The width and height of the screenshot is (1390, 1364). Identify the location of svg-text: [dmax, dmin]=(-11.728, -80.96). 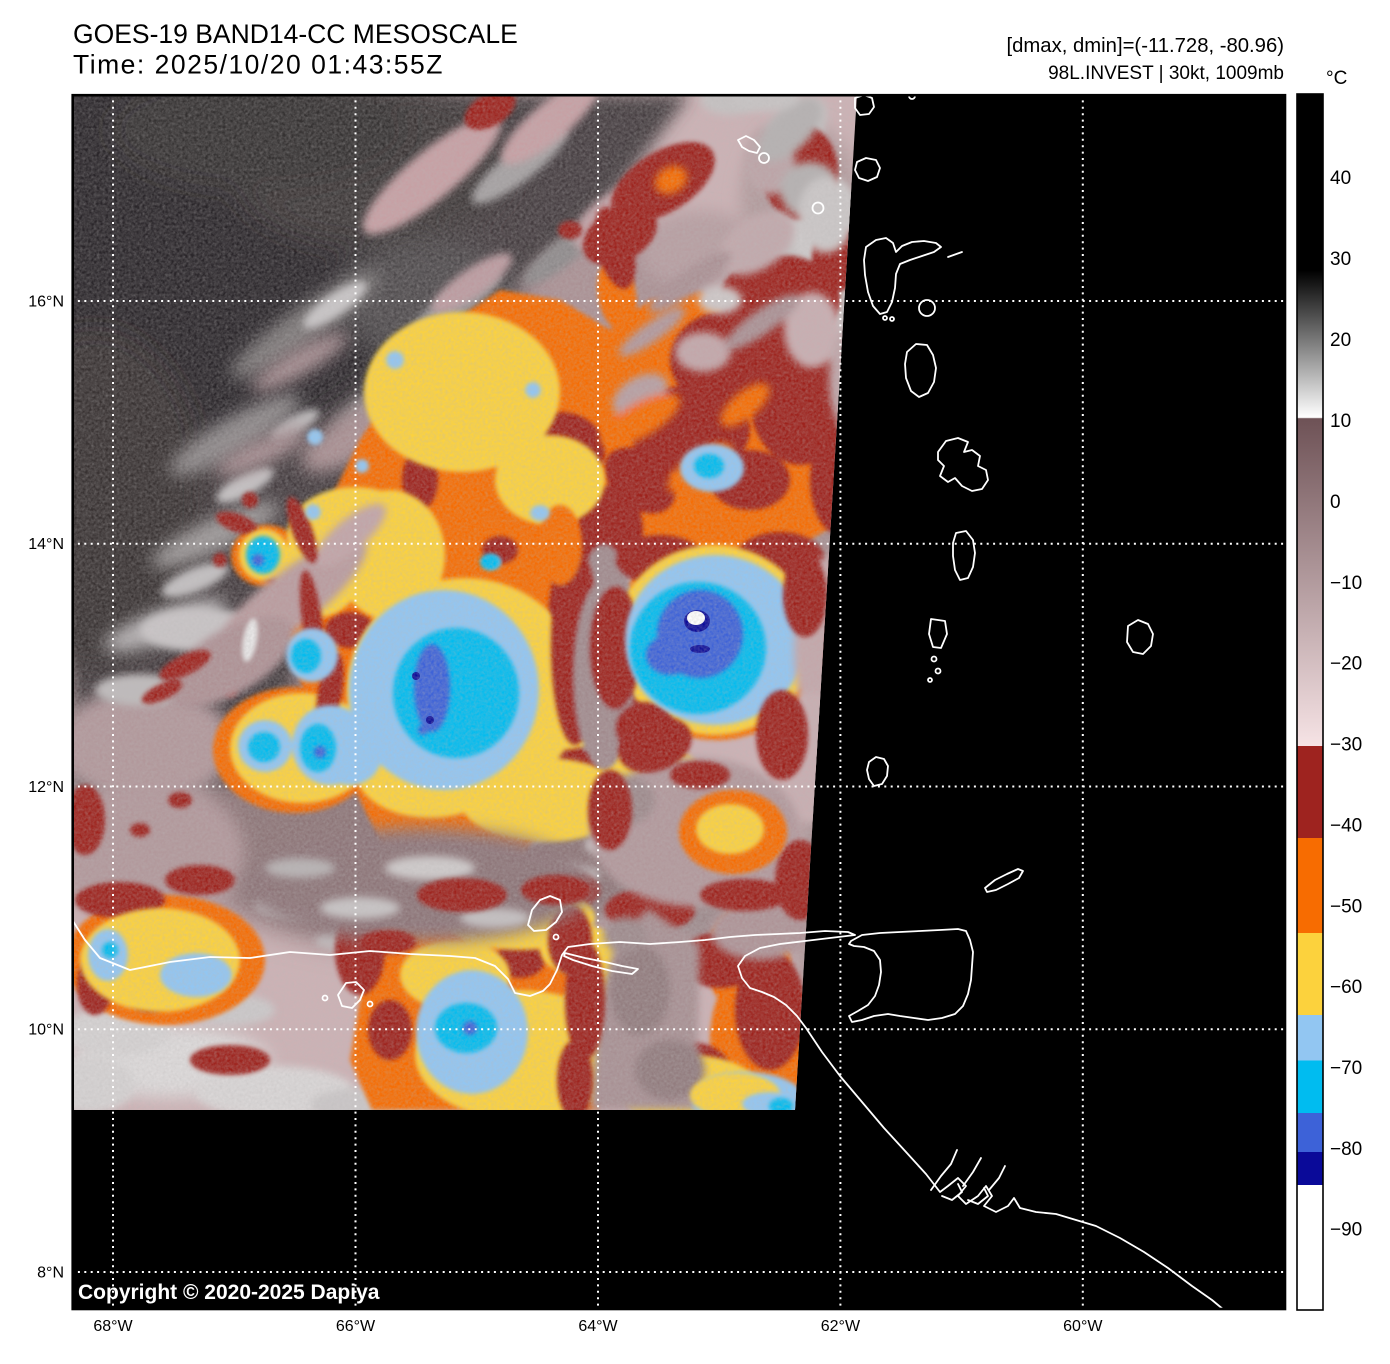
(1146, 46).